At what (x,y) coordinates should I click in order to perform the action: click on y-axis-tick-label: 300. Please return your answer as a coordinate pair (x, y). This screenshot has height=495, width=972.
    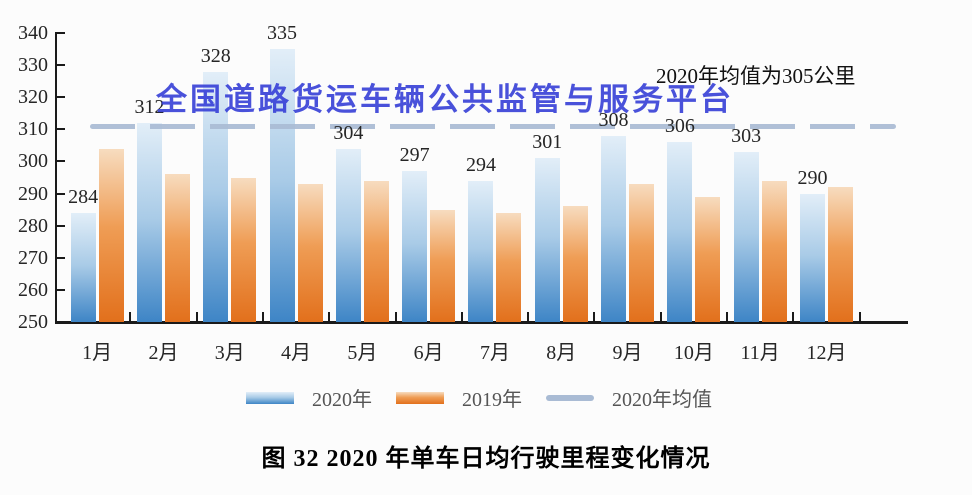
    Looking at the image, I should click on (33, 161).